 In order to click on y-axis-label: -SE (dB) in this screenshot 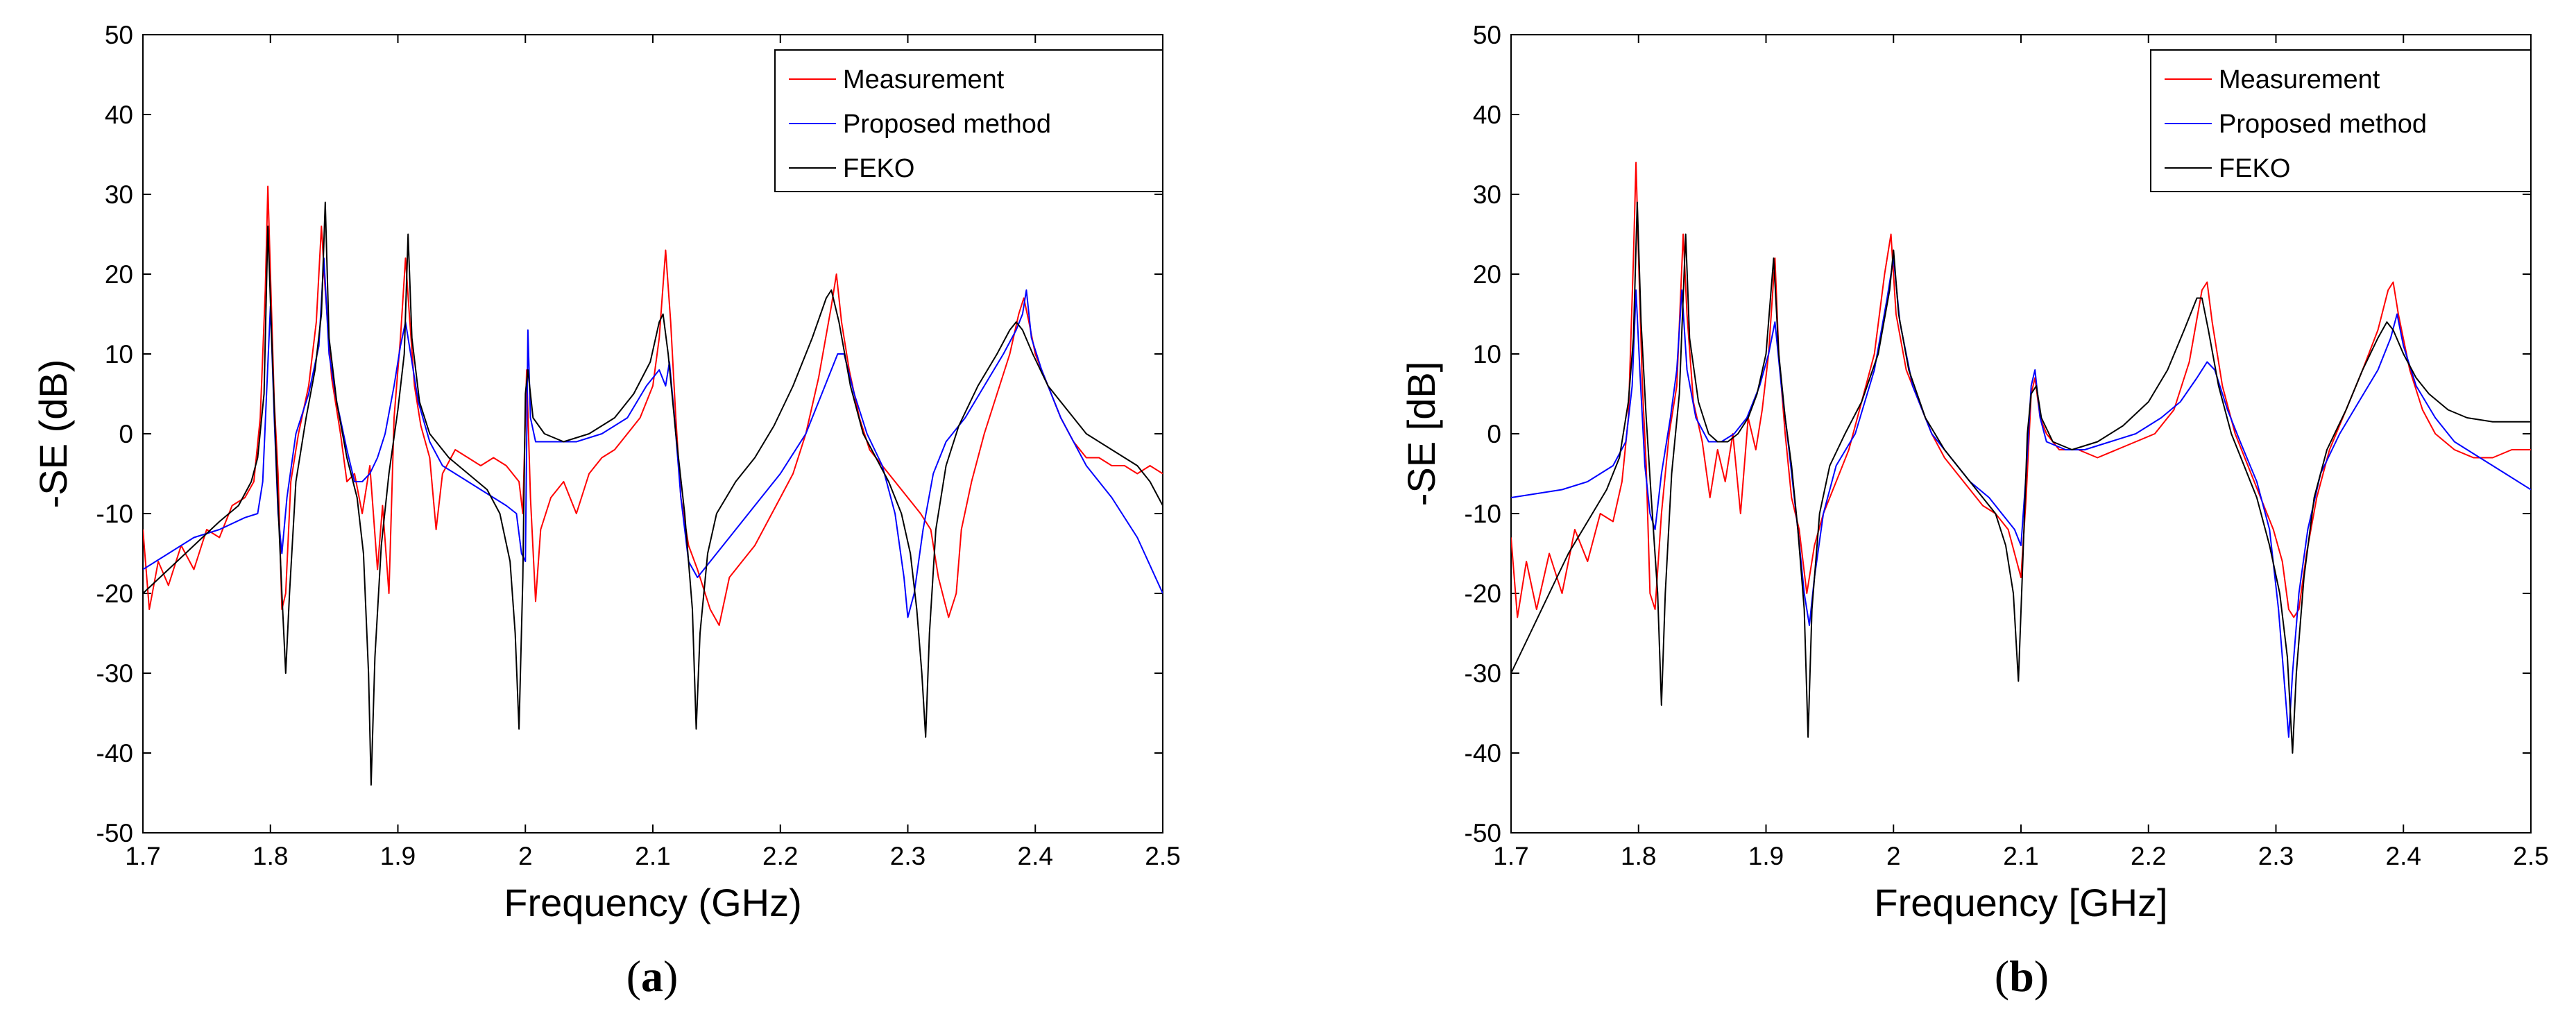, I will do `click(53, 434)`.